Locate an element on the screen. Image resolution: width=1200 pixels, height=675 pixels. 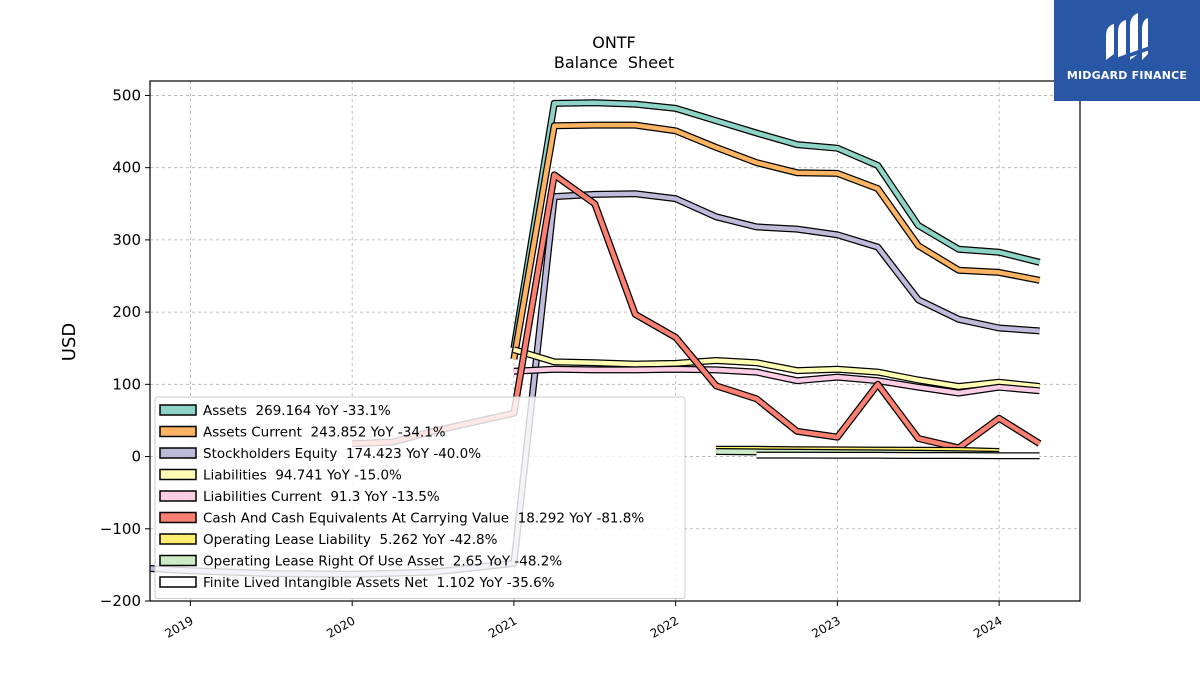
brand-name: MIDGARD FINANCE is located at coordinates (1127, 75).